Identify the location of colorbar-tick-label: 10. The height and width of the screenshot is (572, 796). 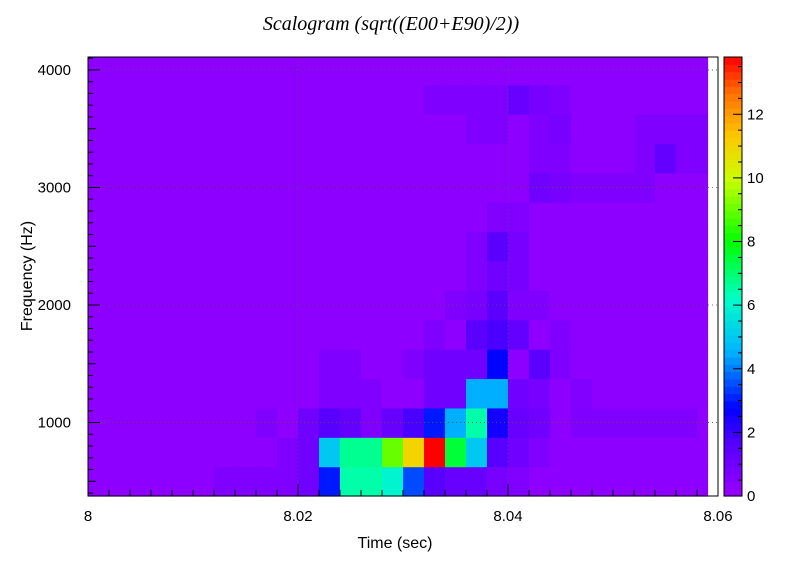
(755, 178).